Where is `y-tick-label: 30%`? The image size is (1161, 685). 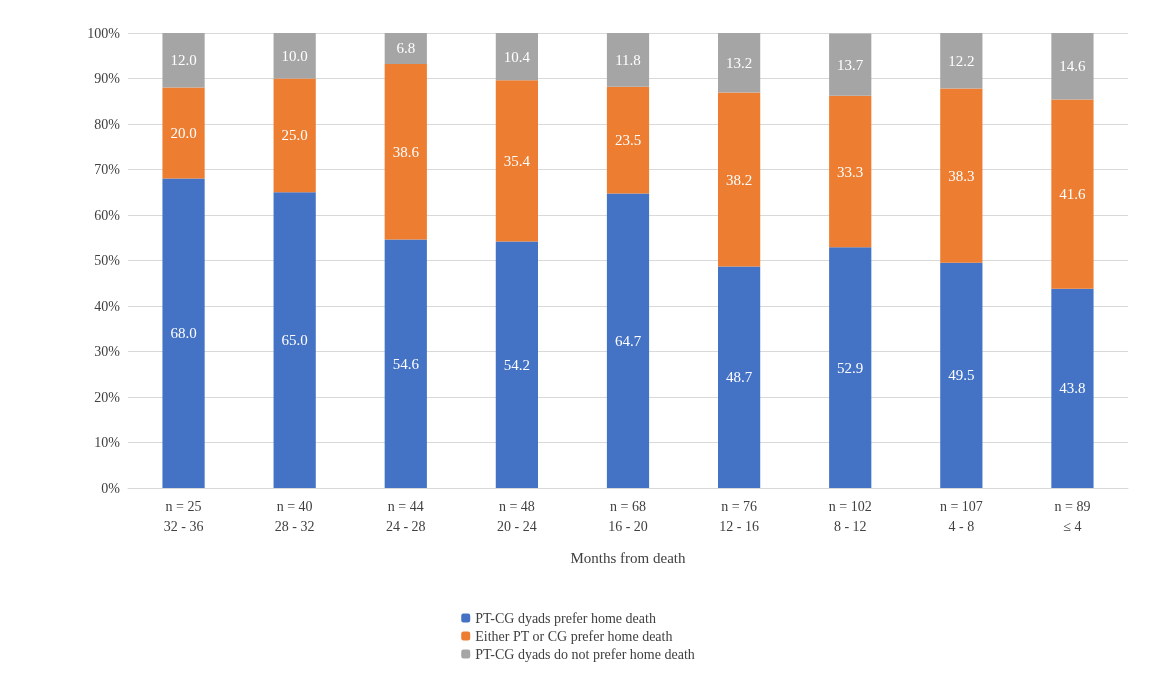 y-tick-label: 30% is located at coordinates (107, 351).